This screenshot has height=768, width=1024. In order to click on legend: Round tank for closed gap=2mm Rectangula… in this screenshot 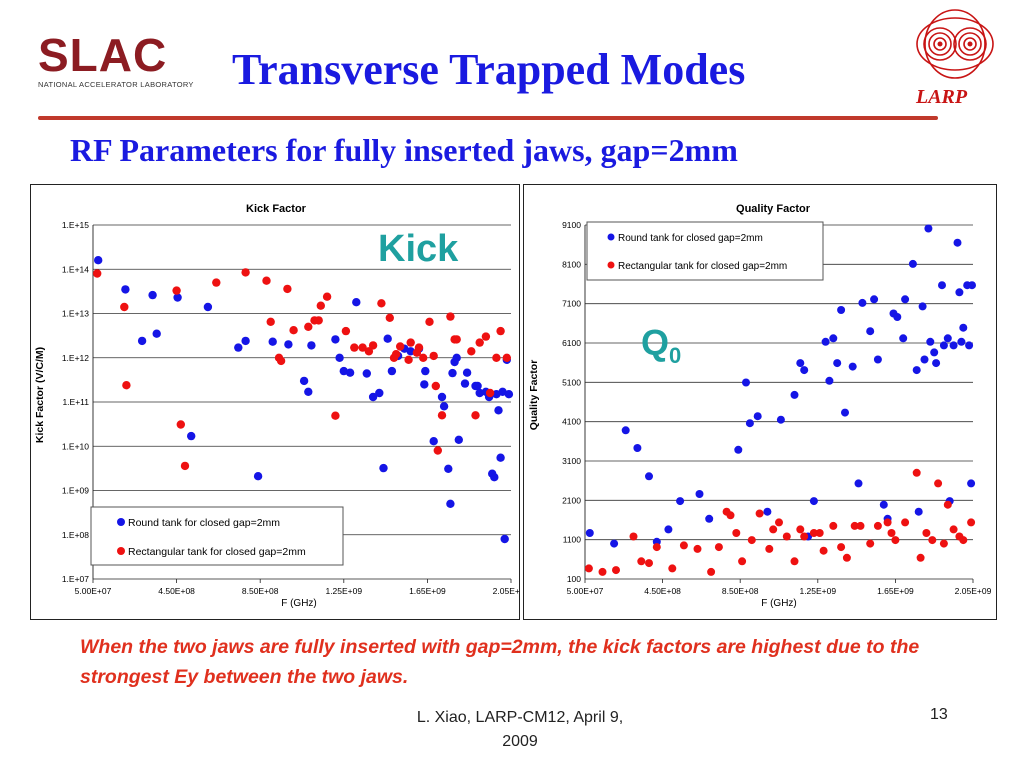, I will do `click(217, 536)`.